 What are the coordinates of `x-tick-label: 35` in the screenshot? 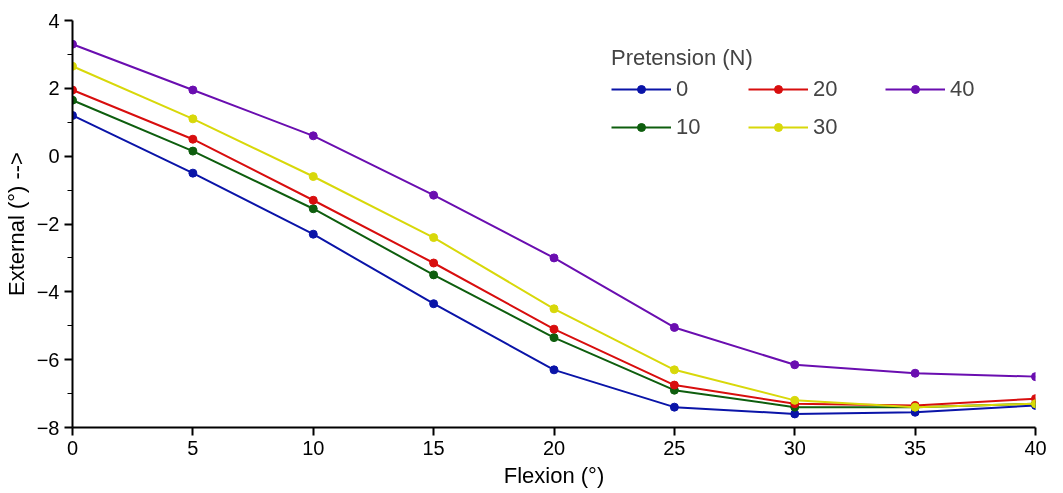 It's located at (915, 447).